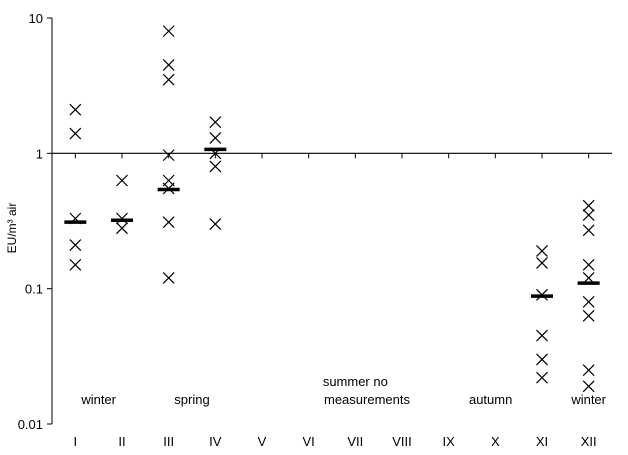  Describe the element at coordinates (402, 441) in the screenshot. I see `x-tick-label: VIII` at that location.